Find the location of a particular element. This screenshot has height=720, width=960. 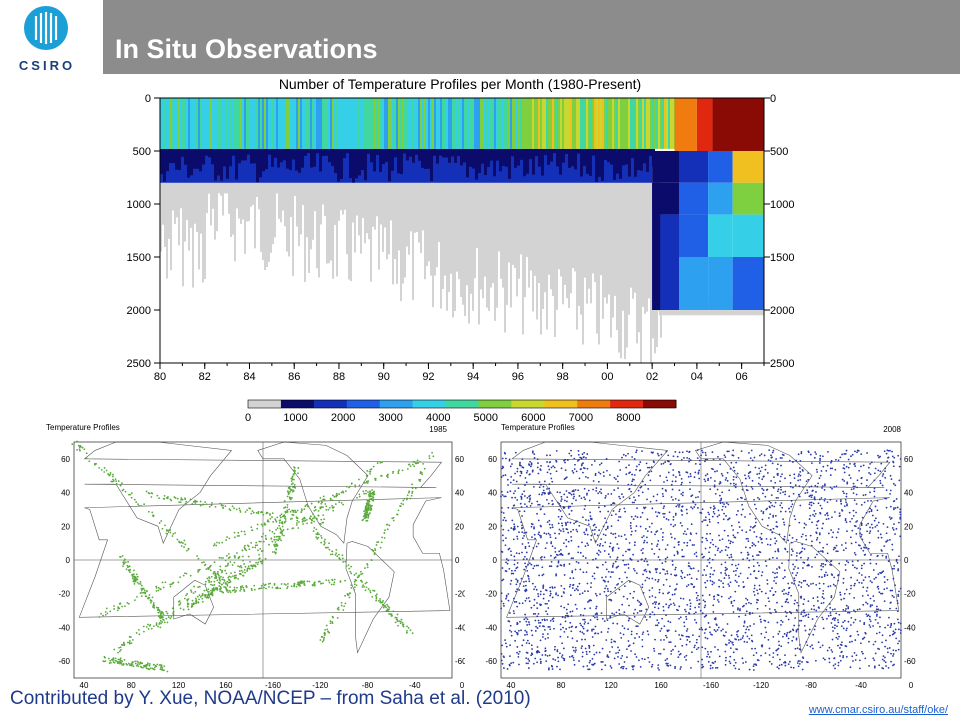

x-tick-label: 96 is located at coordinates (518, 377).